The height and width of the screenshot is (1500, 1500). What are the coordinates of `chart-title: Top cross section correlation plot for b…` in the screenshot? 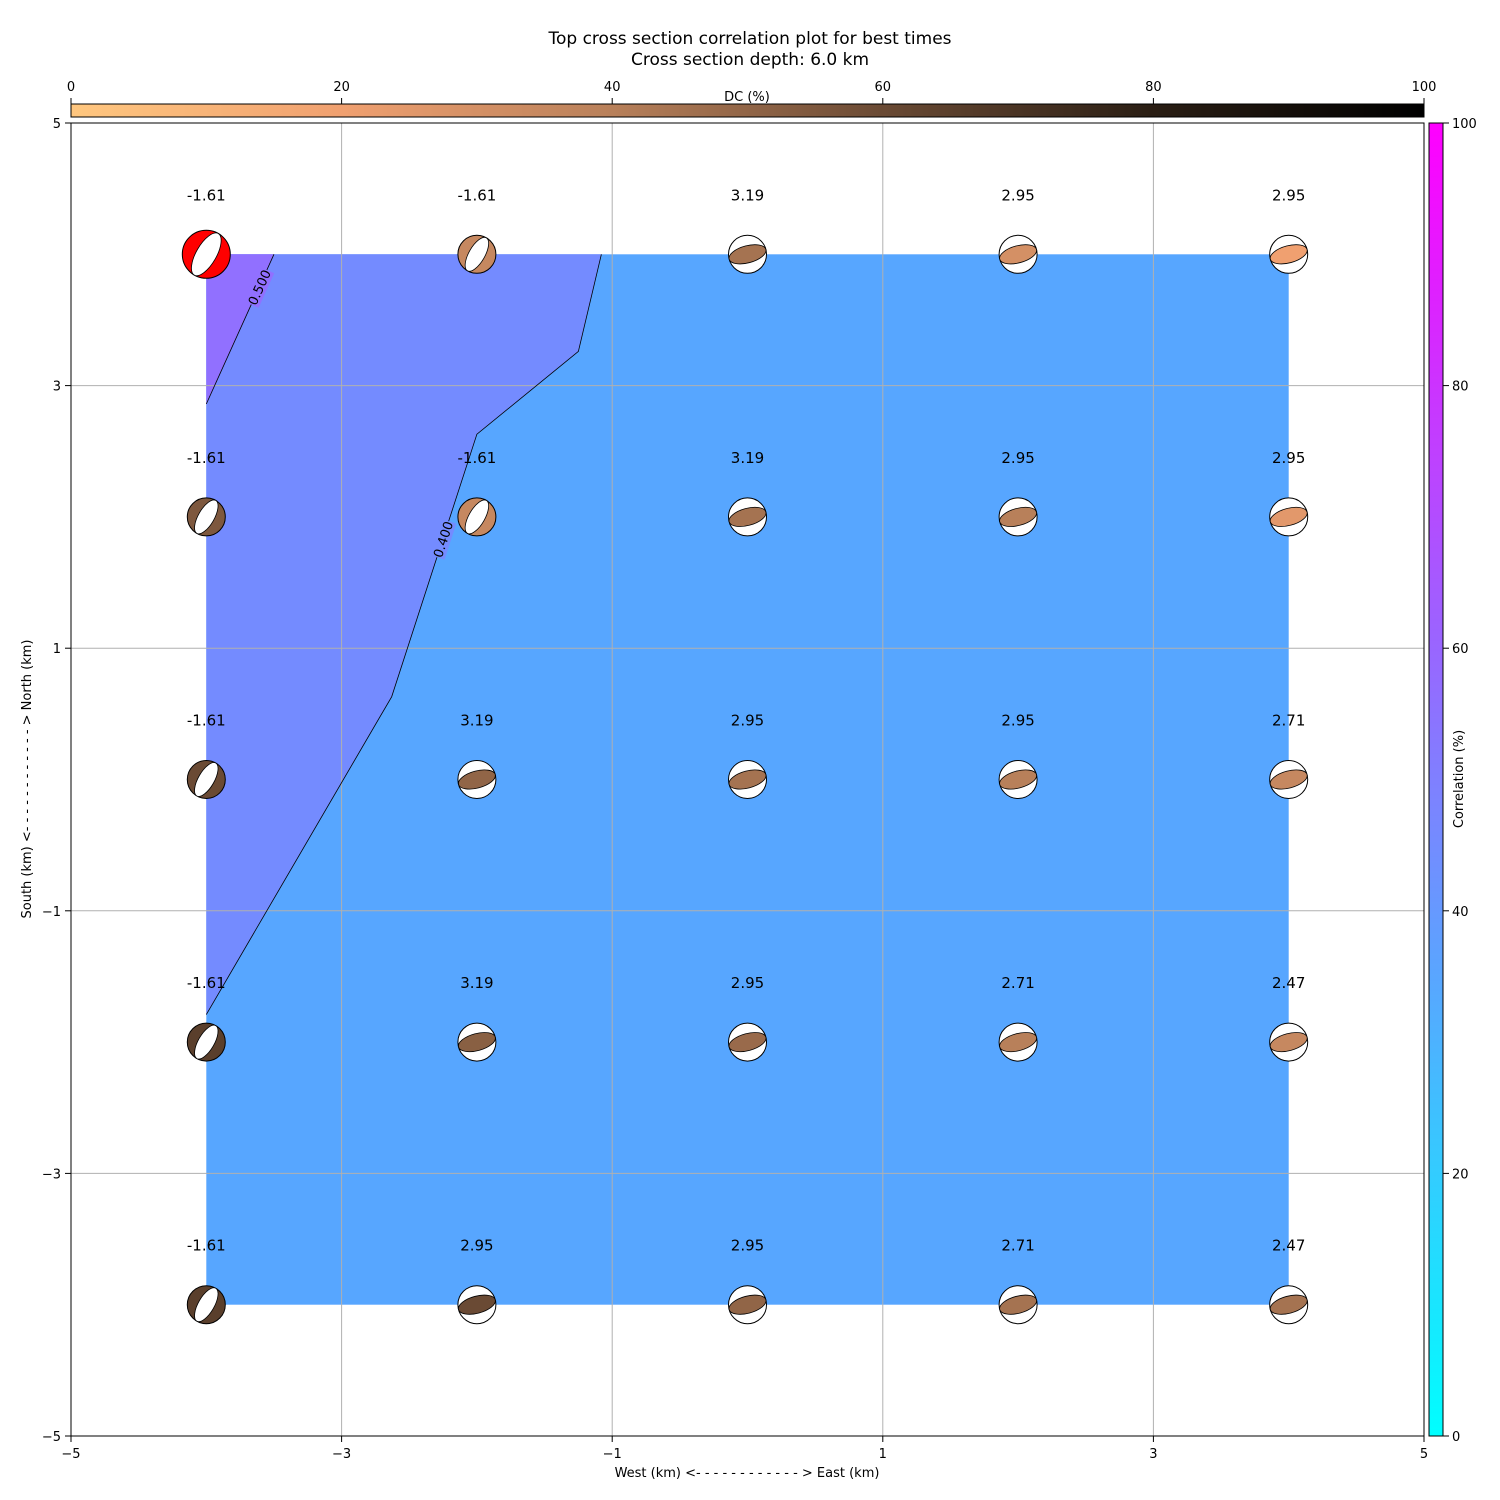 It's located at (749, 39).